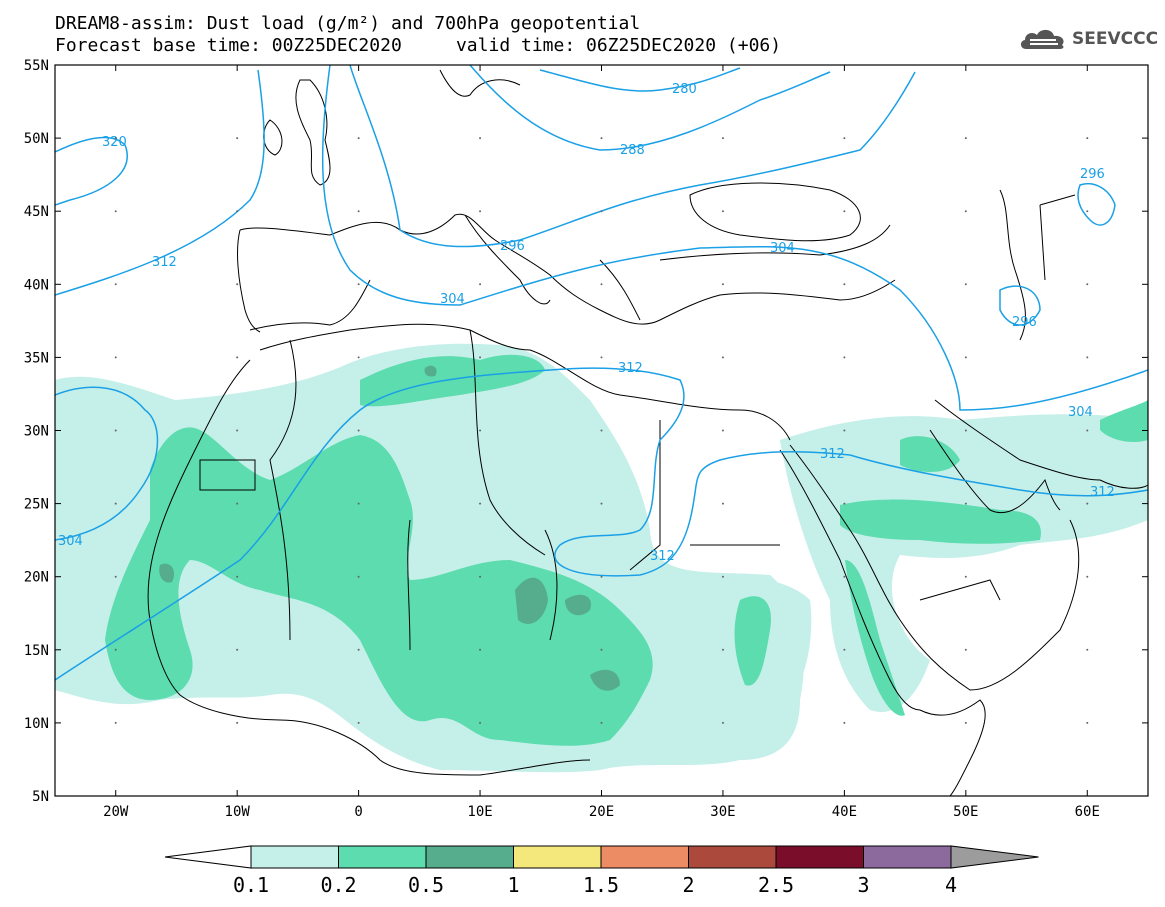 The height and width of the screenshot is (907, 1165). Describe the element at coordinates (36, 432) in the screenshot. I see `lat-label: 30N` at that location.